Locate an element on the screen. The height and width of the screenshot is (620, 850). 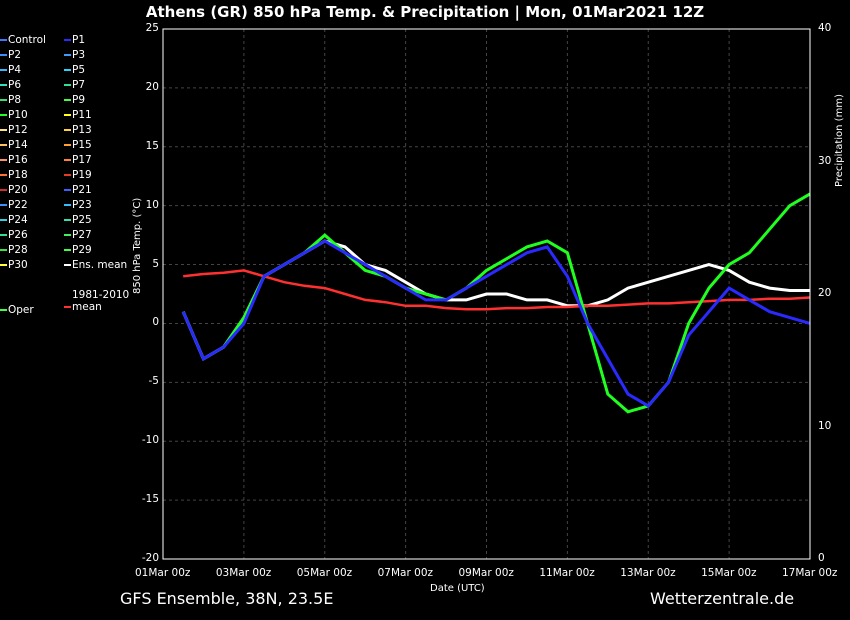
legend-entry: P20 is located at coordinates (14, 190).